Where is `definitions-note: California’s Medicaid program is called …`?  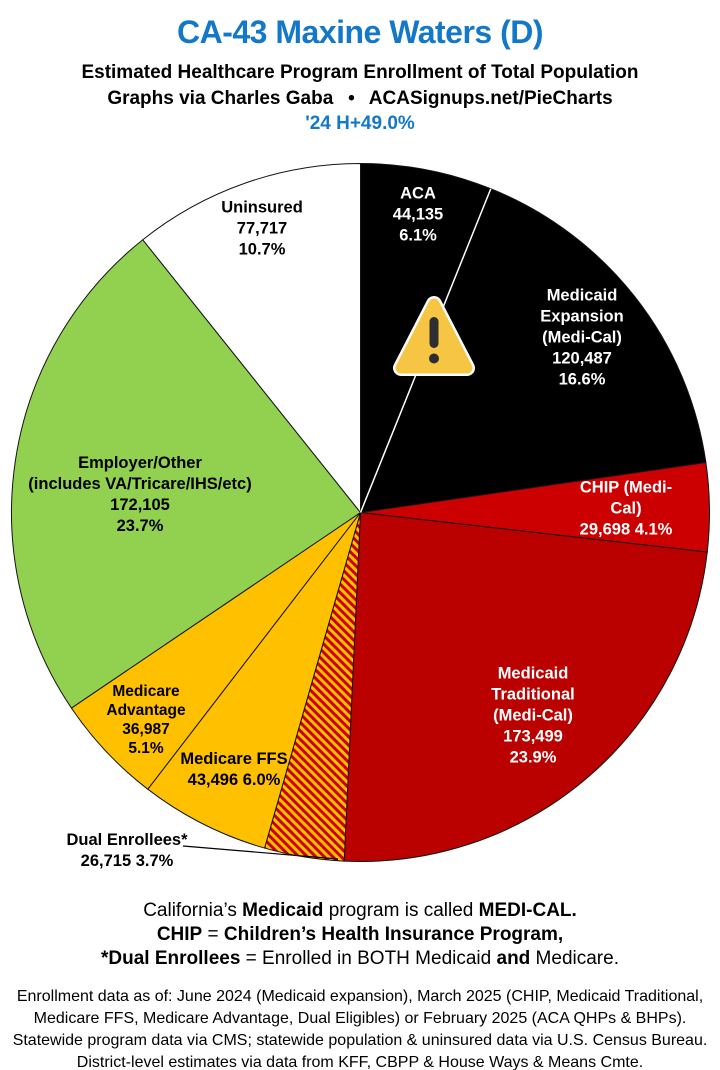
definitions-note: California’s Medicaid program is called … is located at coordinates (360, 935).